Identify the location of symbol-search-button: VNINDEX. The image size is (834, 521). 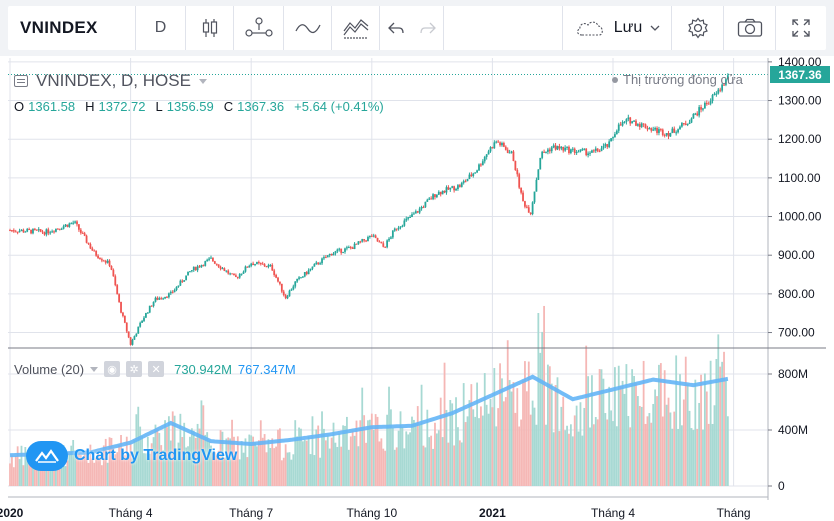
(72, 28).